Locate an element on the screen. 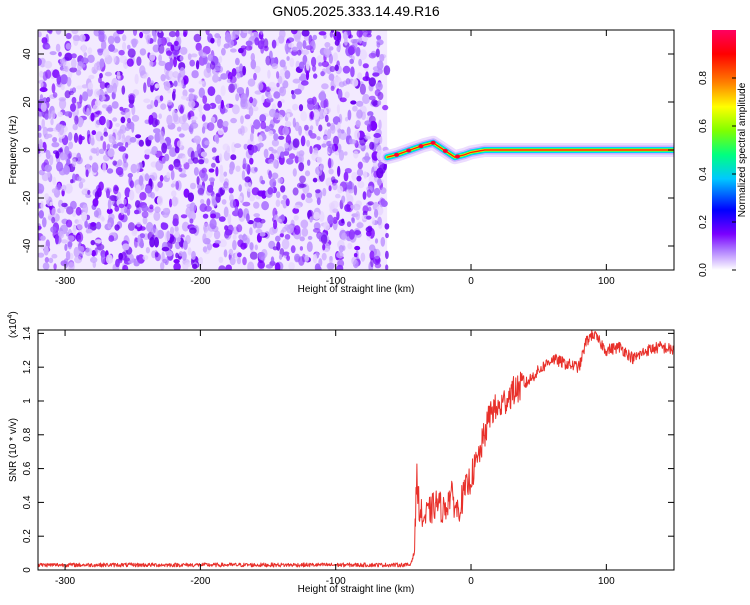 The image size is (750, 605). snr-y-tick-label: 0.2 is located at coordinates (27, 536).